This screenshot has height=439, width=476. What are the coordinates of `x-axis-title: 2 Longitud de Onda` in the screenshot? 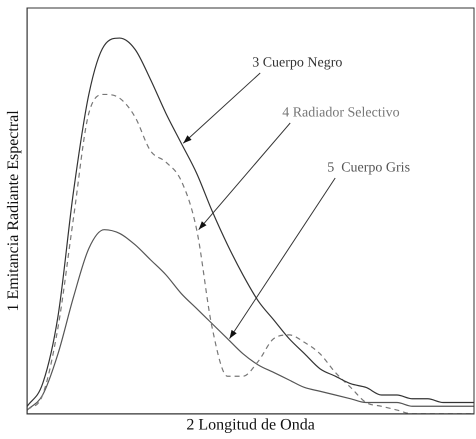 It's located at (250, 425).